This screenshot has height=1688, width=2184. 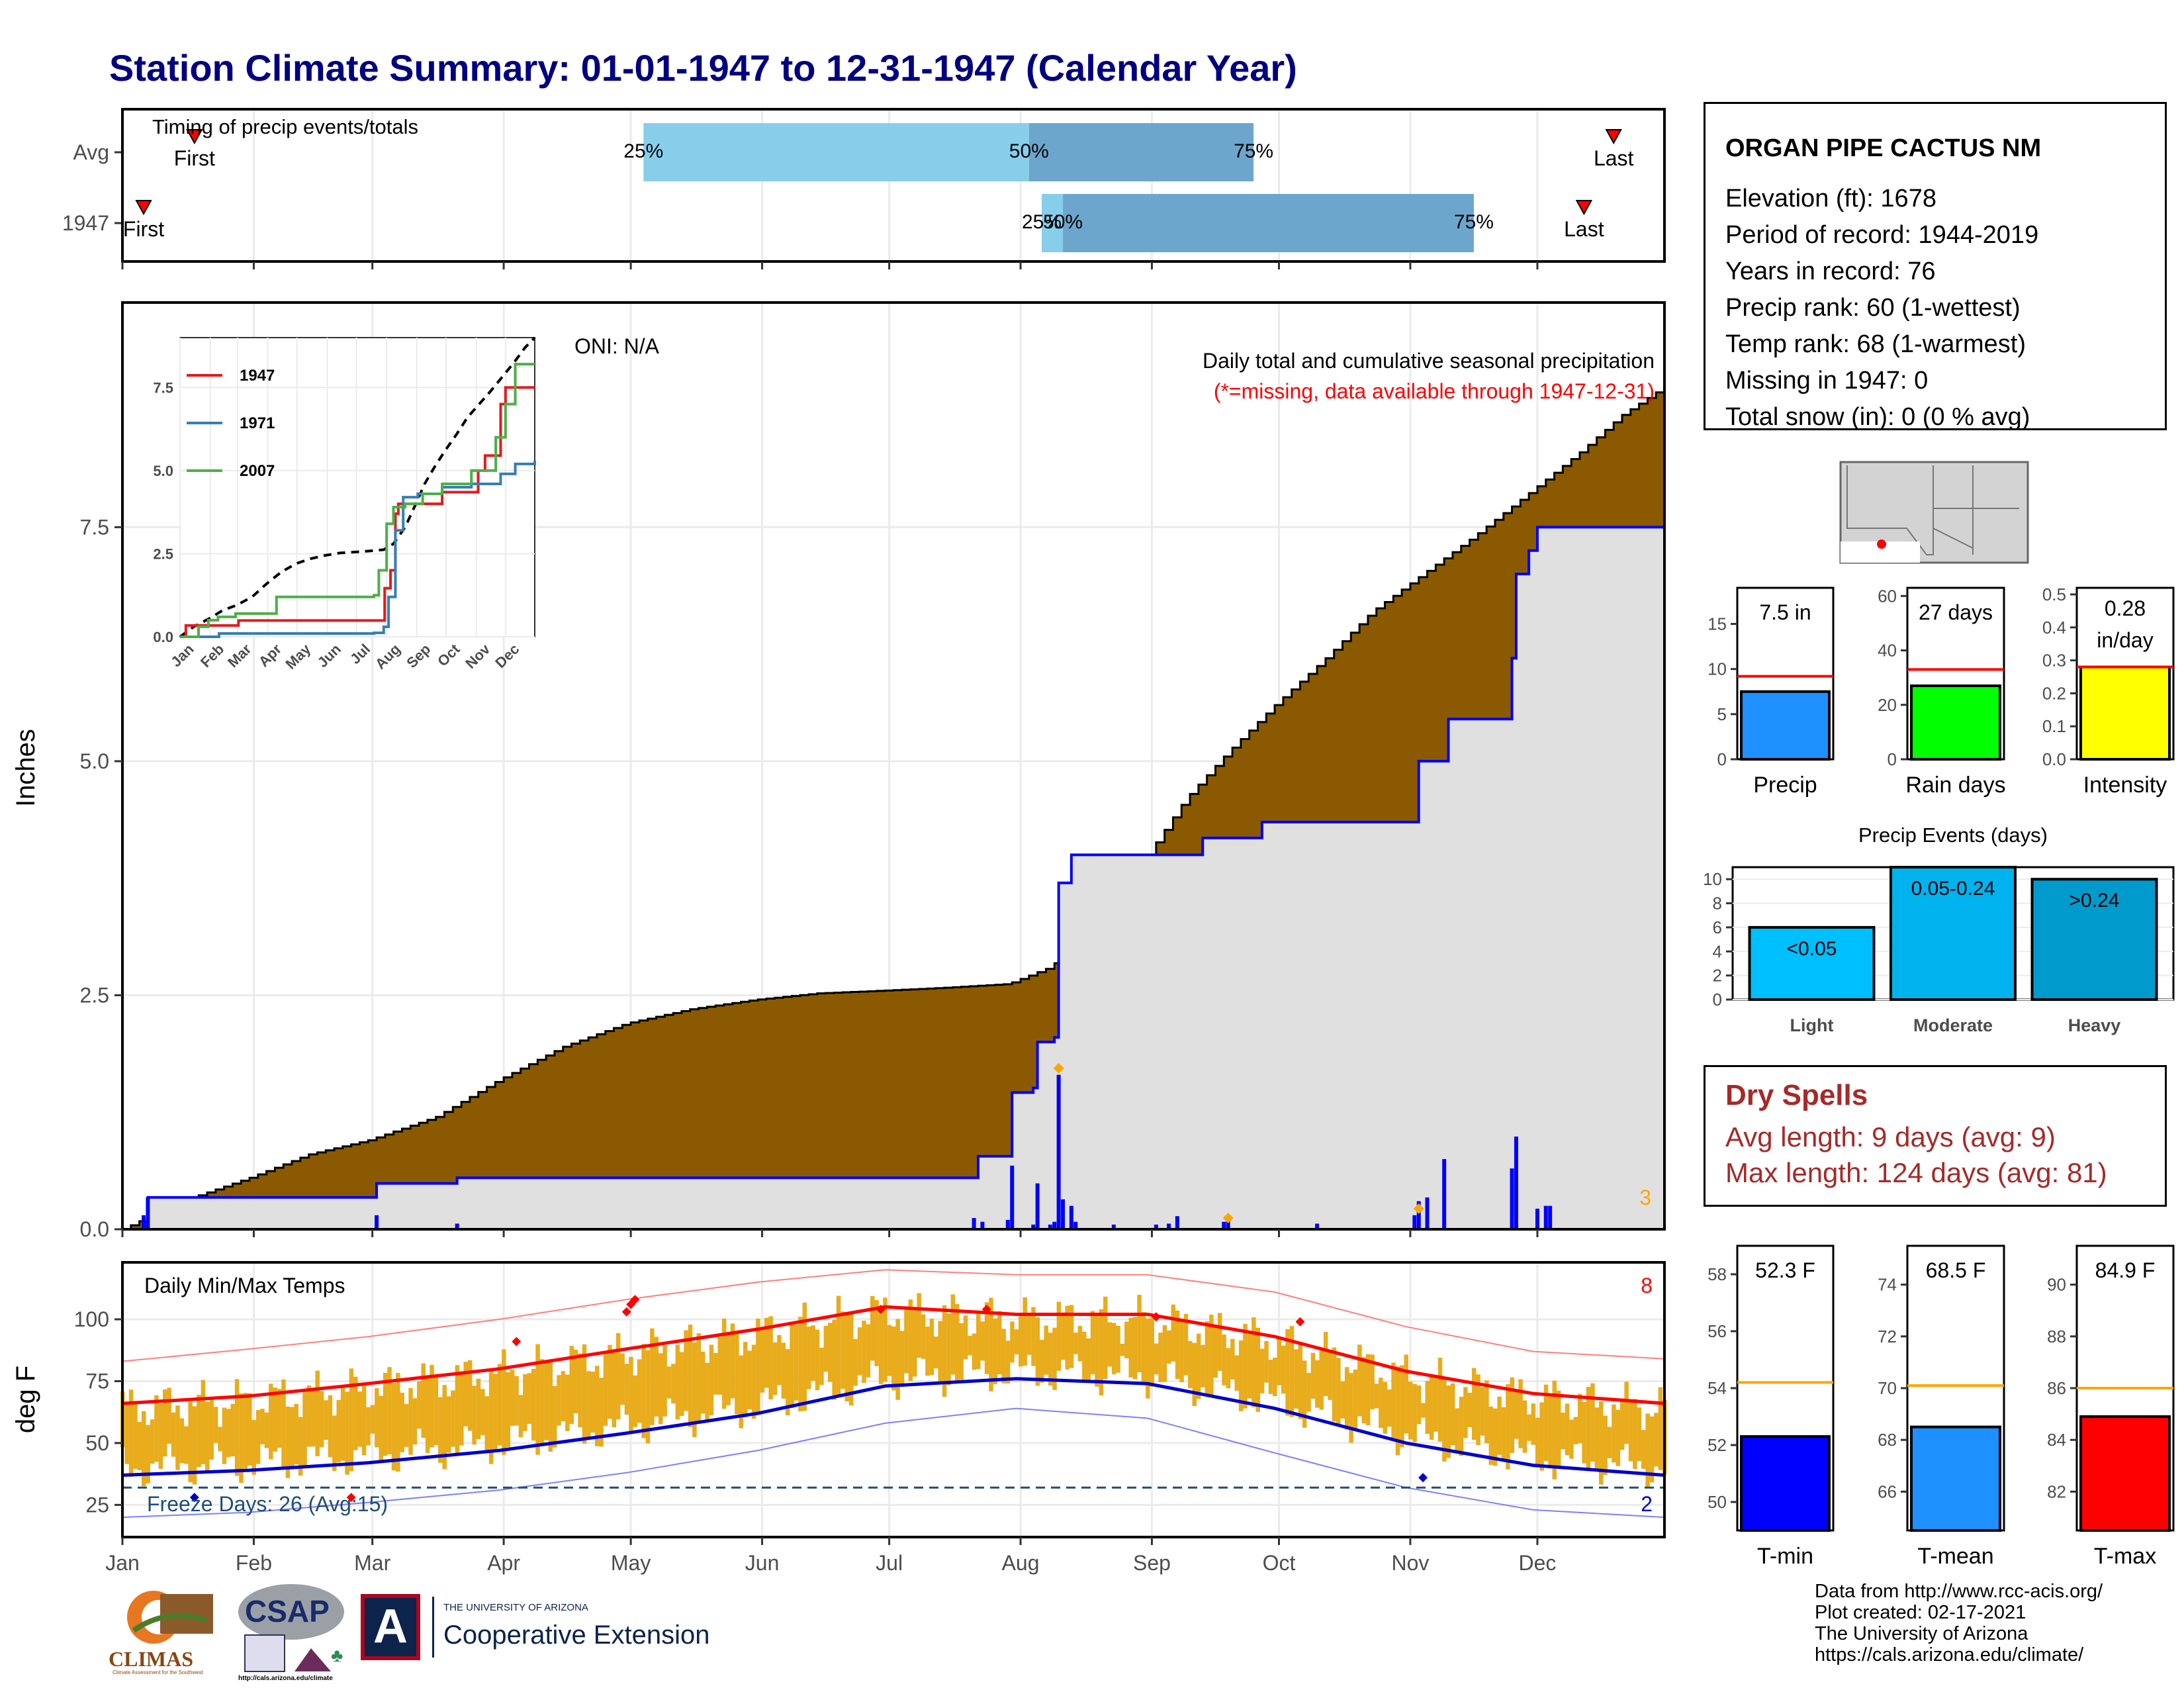 What do you see at coordinates (143, 229) in the screenshot?
I see `timing-first-label: First` at bounding box center [143, 229].